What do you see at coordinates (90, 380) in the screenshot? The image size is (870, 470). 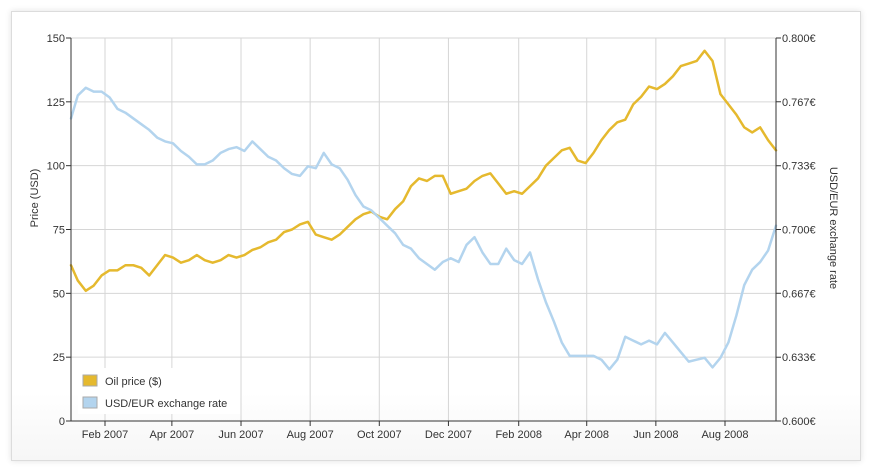 I see `legend-swatch-oil` at bounding box center [90, 380].